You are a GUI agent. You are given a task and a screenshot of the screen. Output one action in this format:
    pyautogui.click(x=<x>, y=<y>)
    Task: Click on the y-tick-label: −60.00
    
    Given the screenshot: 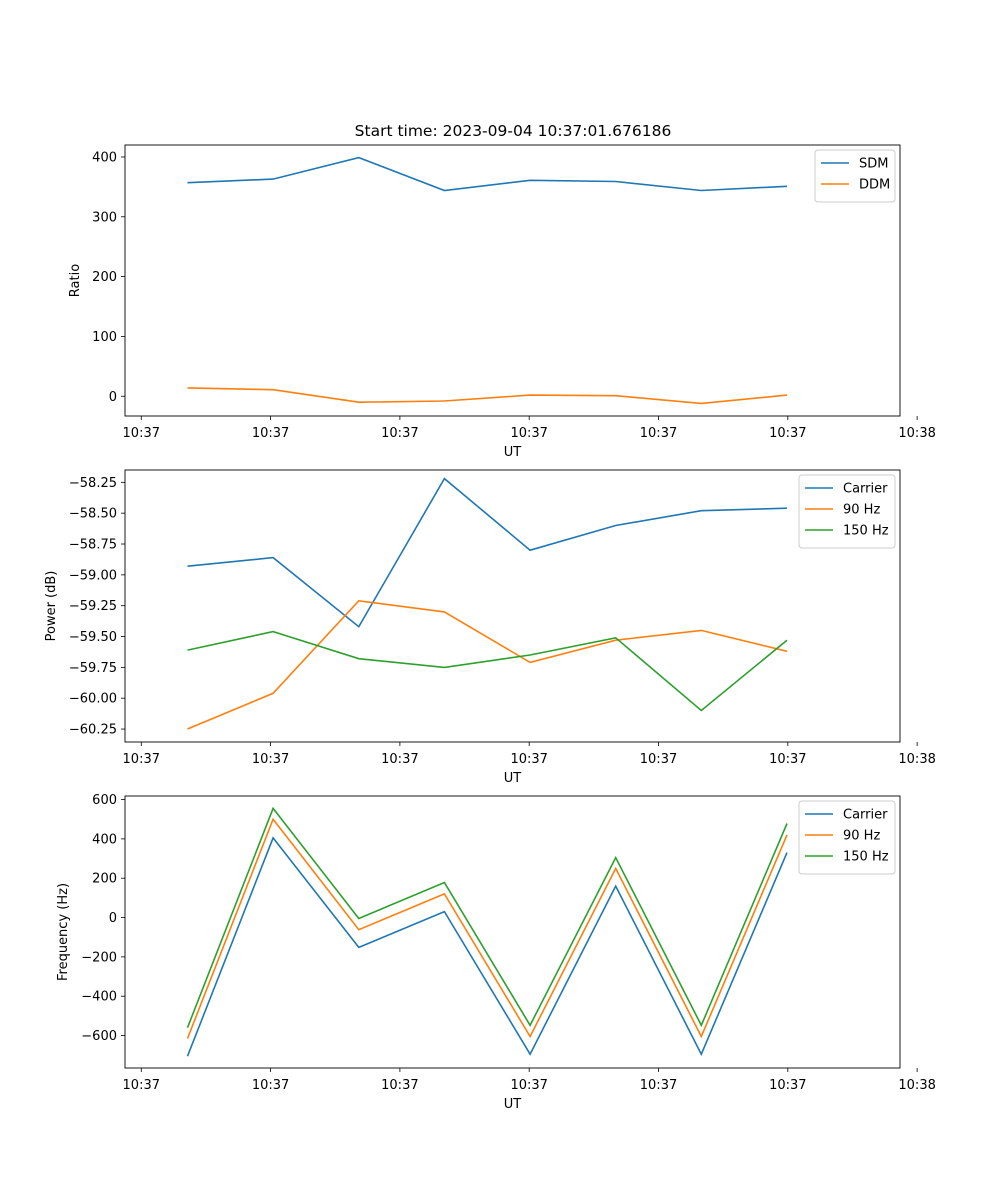 What is the action you would take?
    pyautogui.click(x=93, y=699)
    